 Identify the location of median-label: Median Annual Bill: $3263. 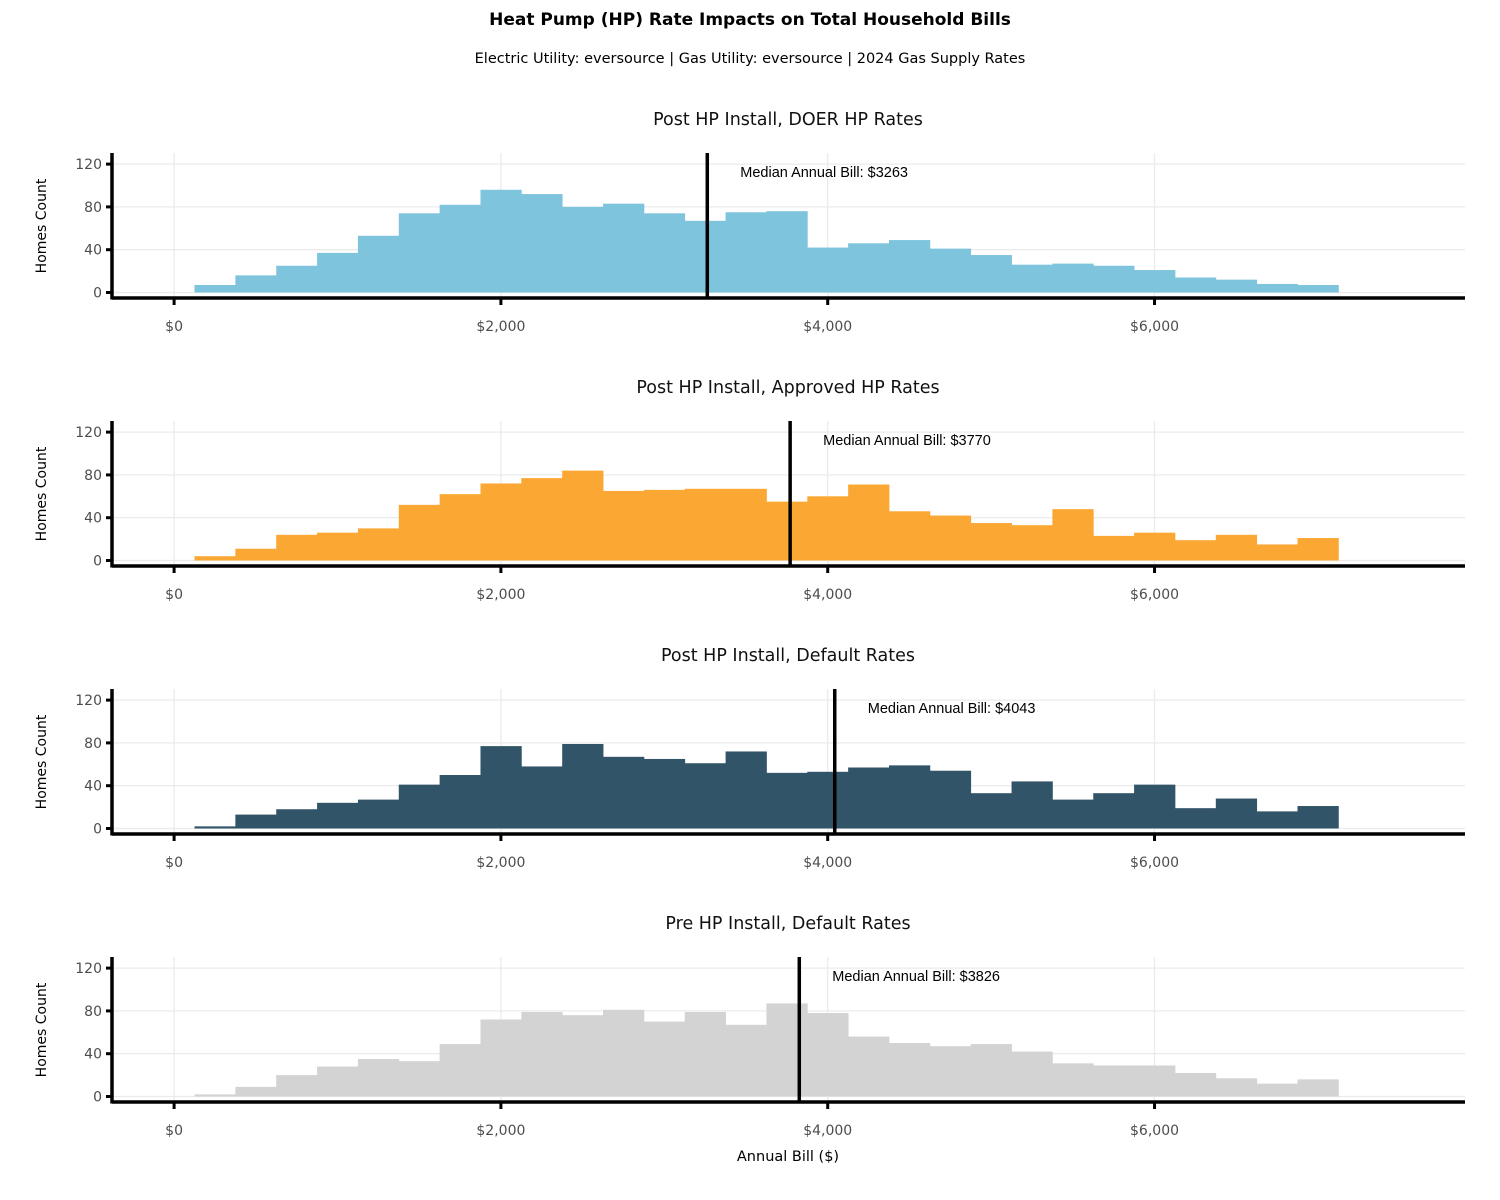
(824, 173).